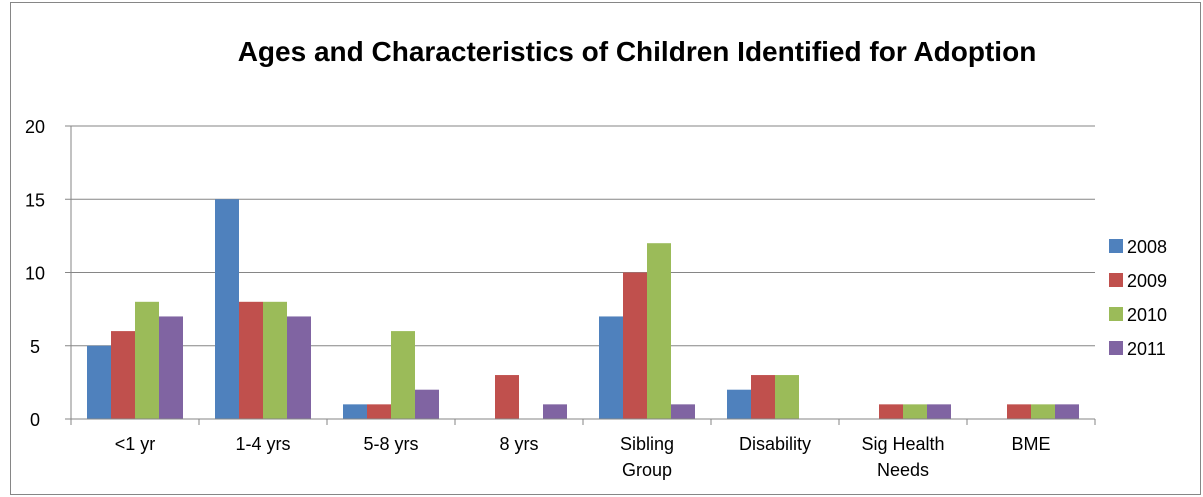  I want to click on x-tick-label: BME, so click(1030, 444).